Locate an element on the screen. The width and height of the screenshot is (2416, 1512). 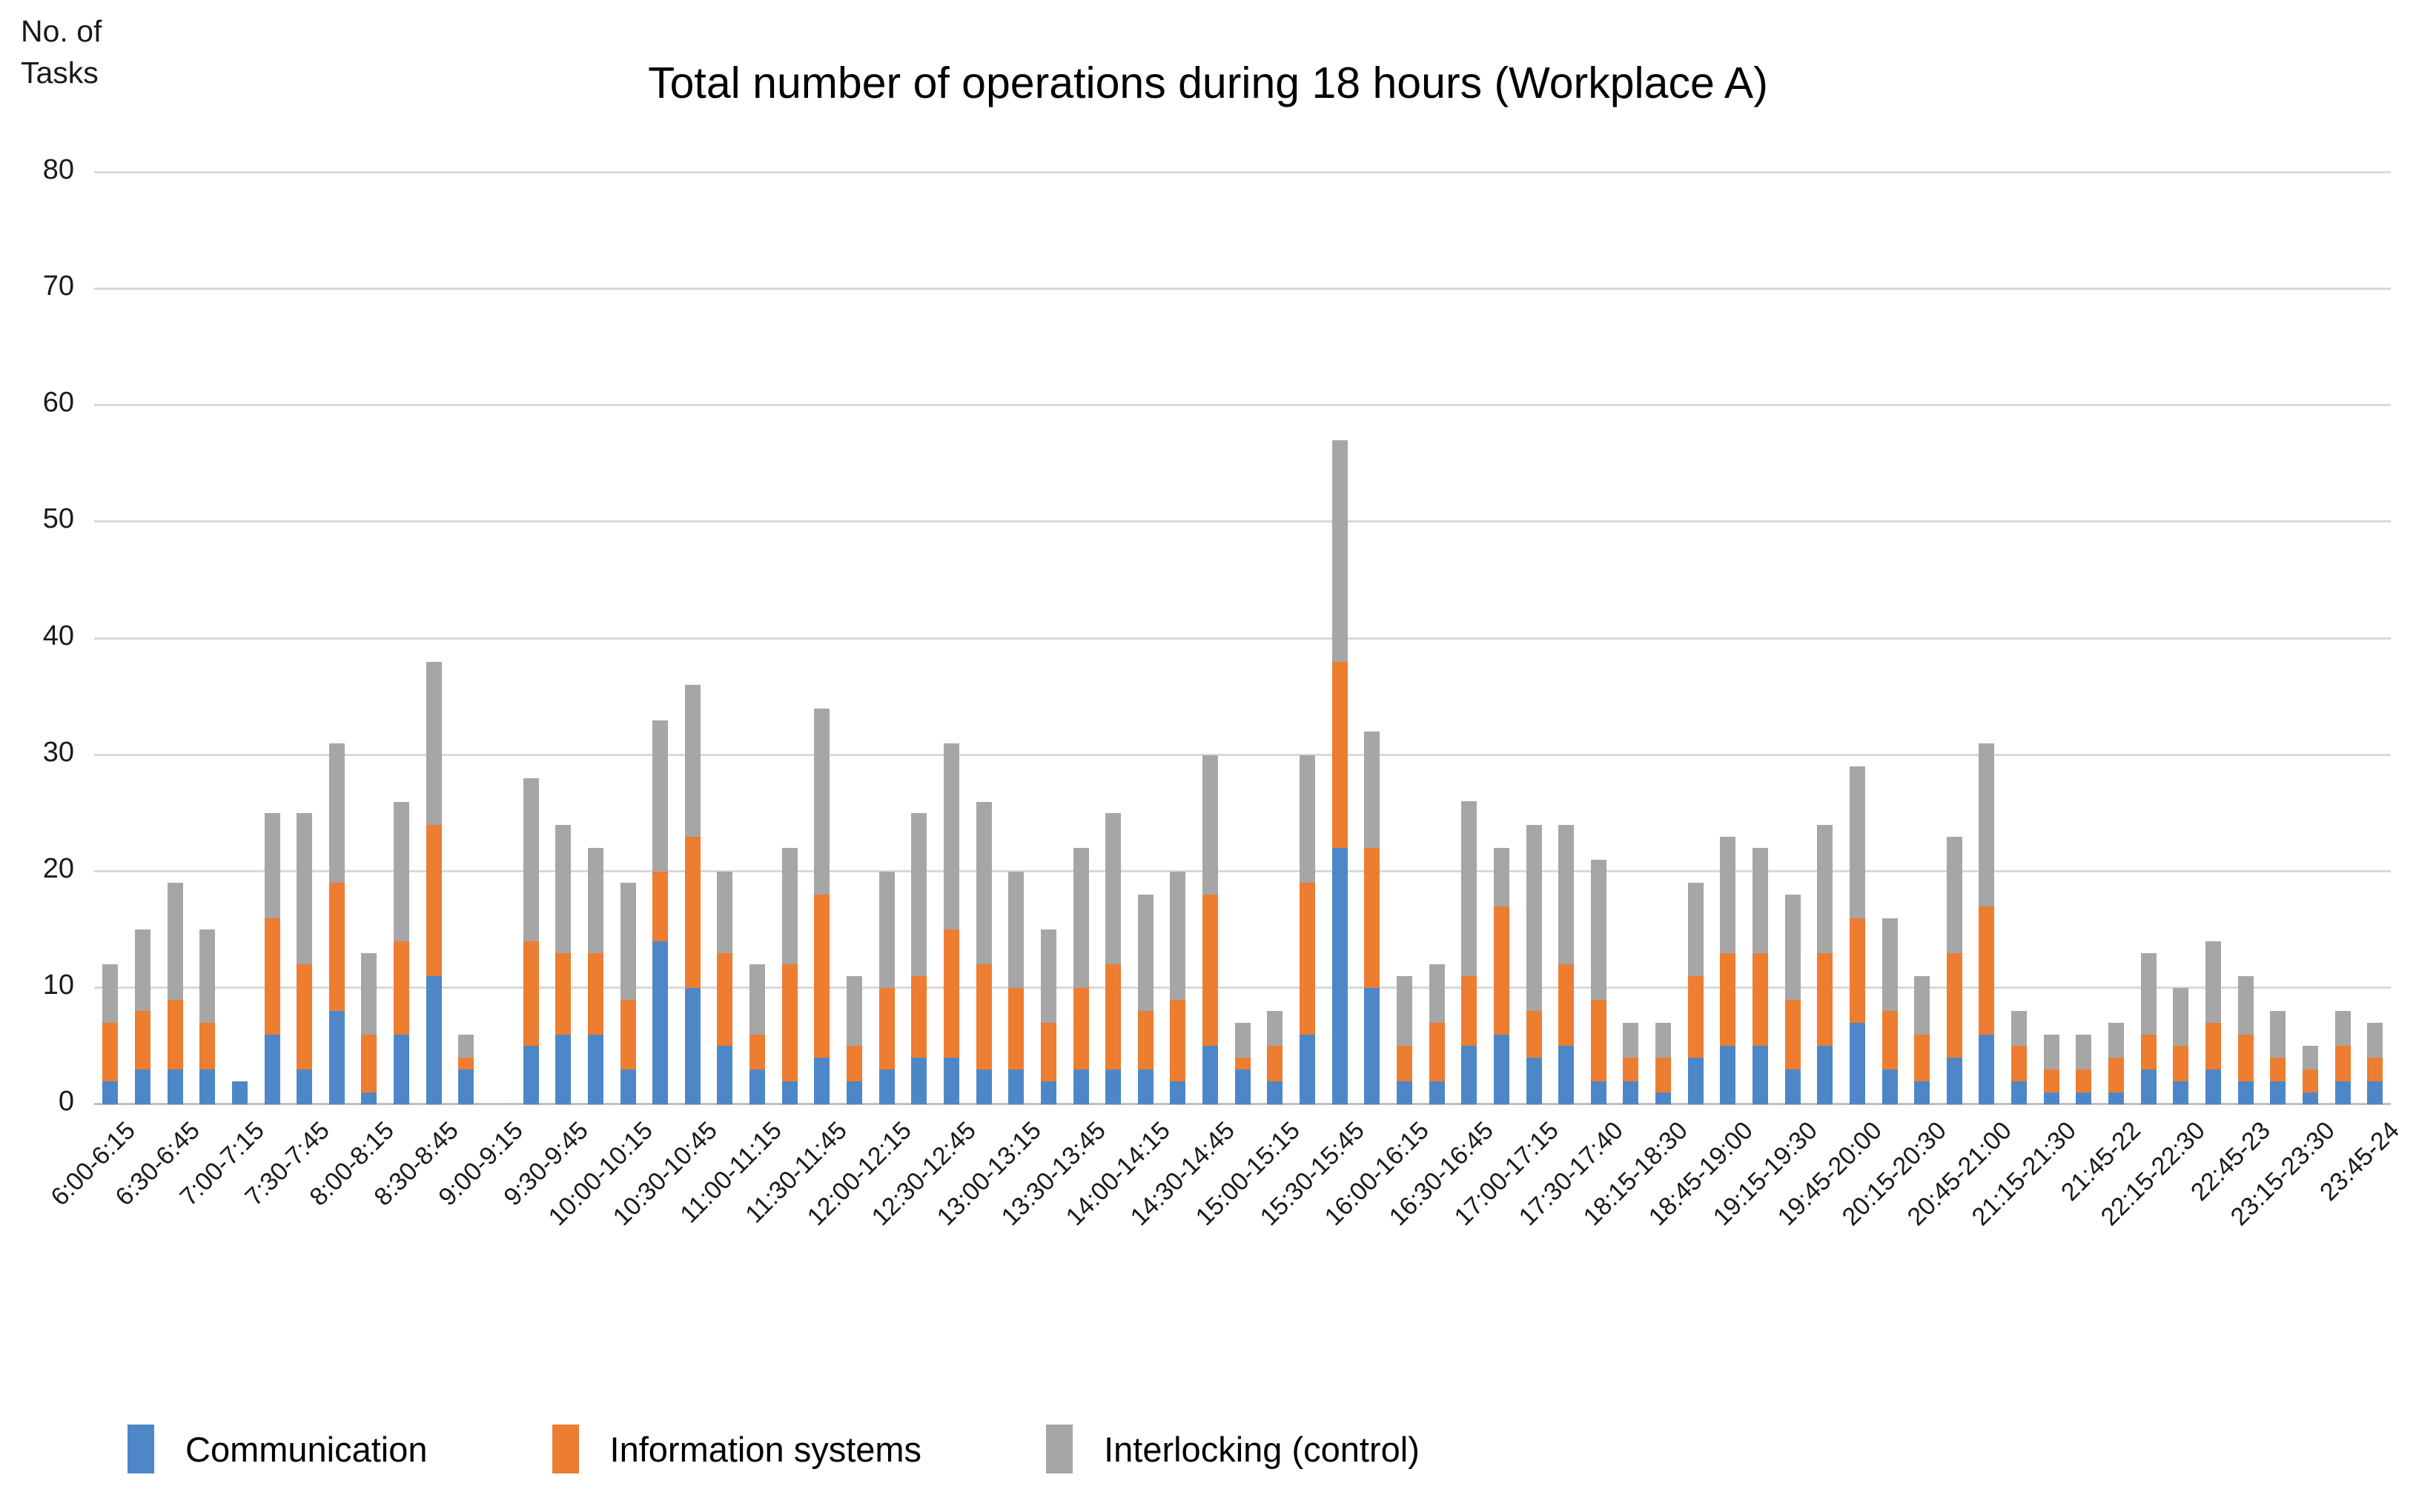
bar-segment-interlocking-control--43 is located at coordinates (1501, 877).